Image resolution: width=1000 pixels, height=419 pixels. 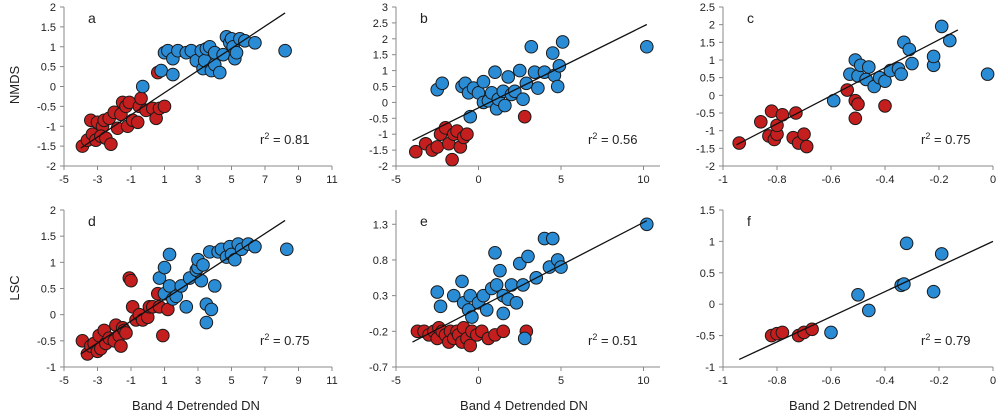 What do you see at coordinates (612, 139) in the screenshot?
I see `r-squared-label: r2 = 0.56` at bounding box center [612, 139].